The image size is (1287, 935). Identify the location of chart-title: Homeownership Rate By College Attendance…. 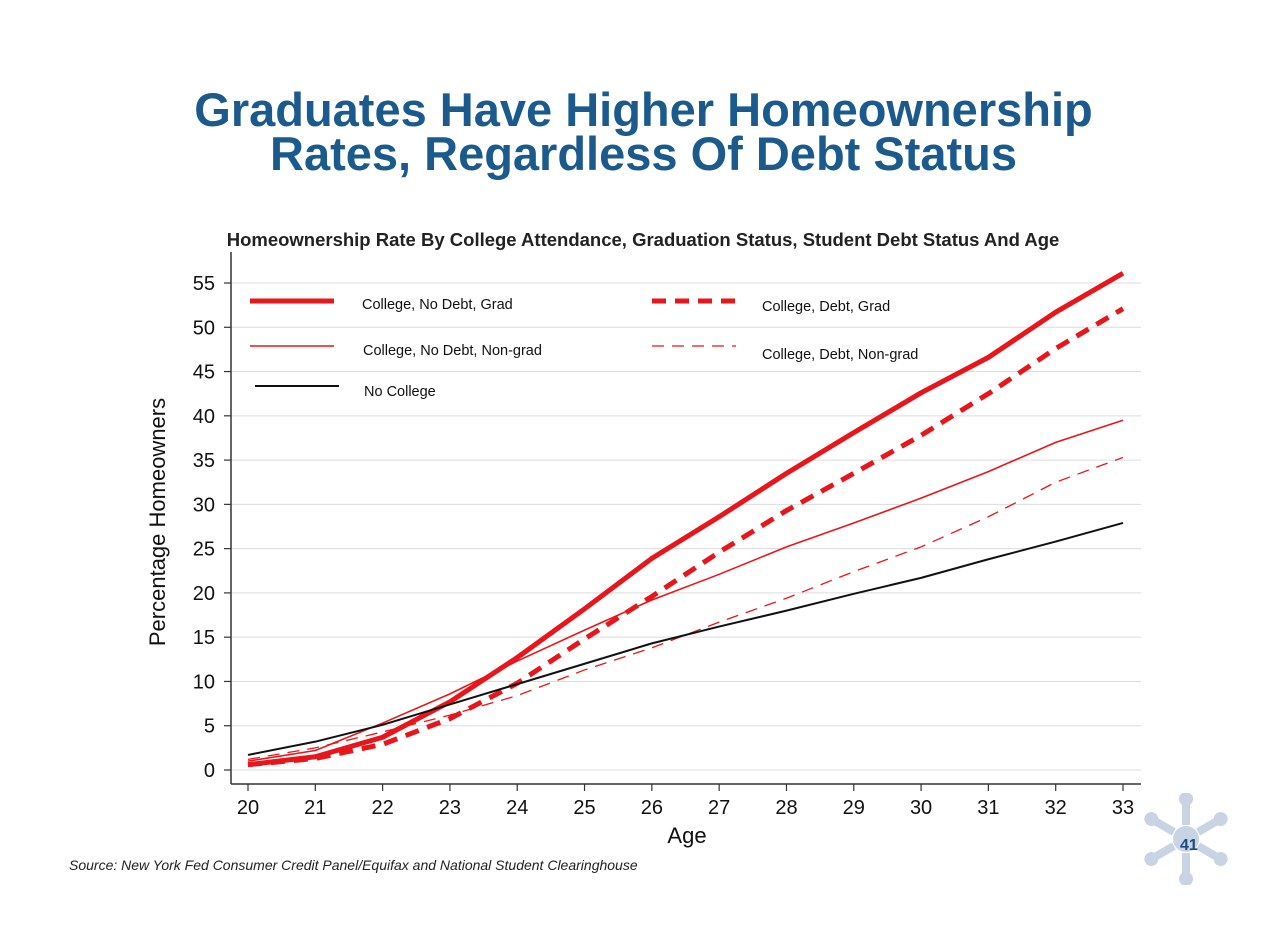
(643, 239).